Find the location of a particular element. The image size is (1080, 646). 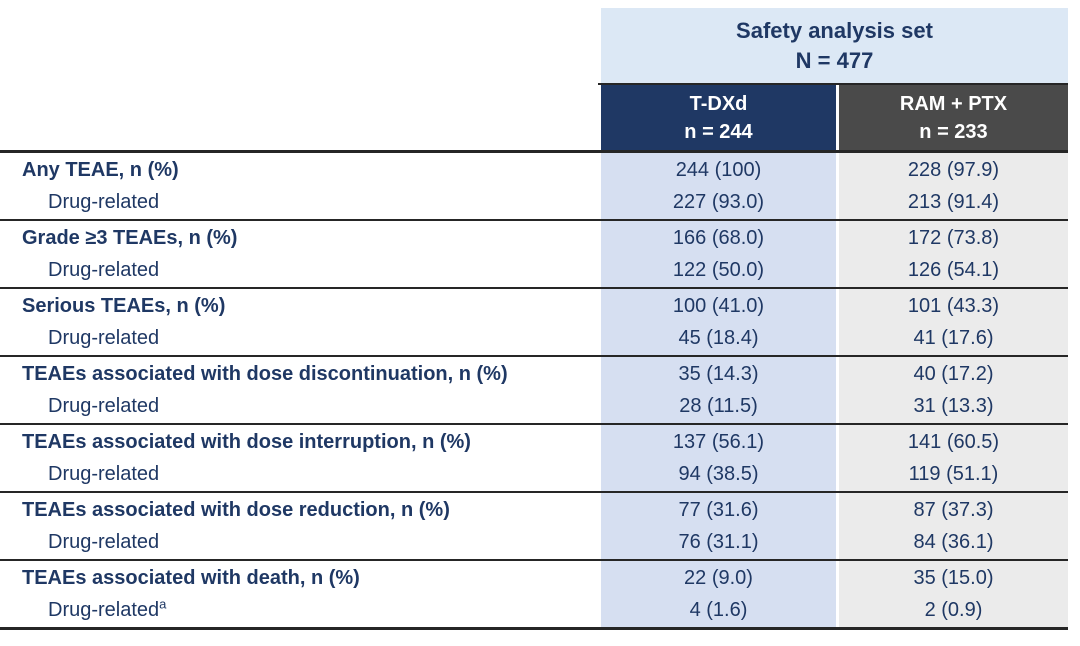

tdxd-values: 137 (56.1) 94 (38.5) is located at coordinates (718, 458).